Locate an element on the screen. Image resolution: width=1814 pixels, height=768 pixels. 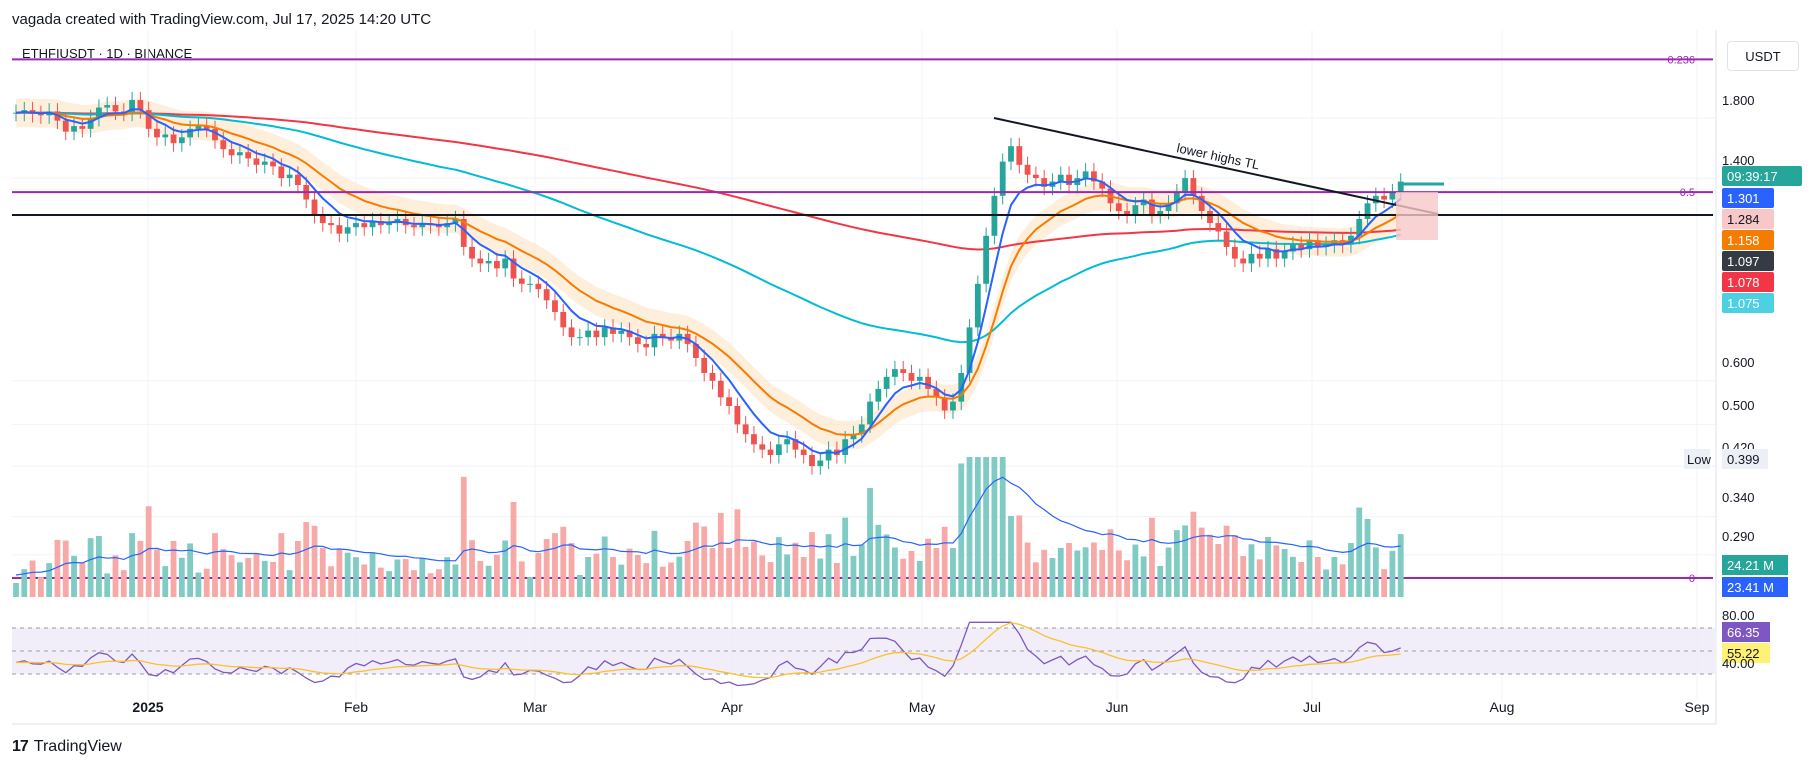
volume-ma-line is located at coordinates (708, 526).